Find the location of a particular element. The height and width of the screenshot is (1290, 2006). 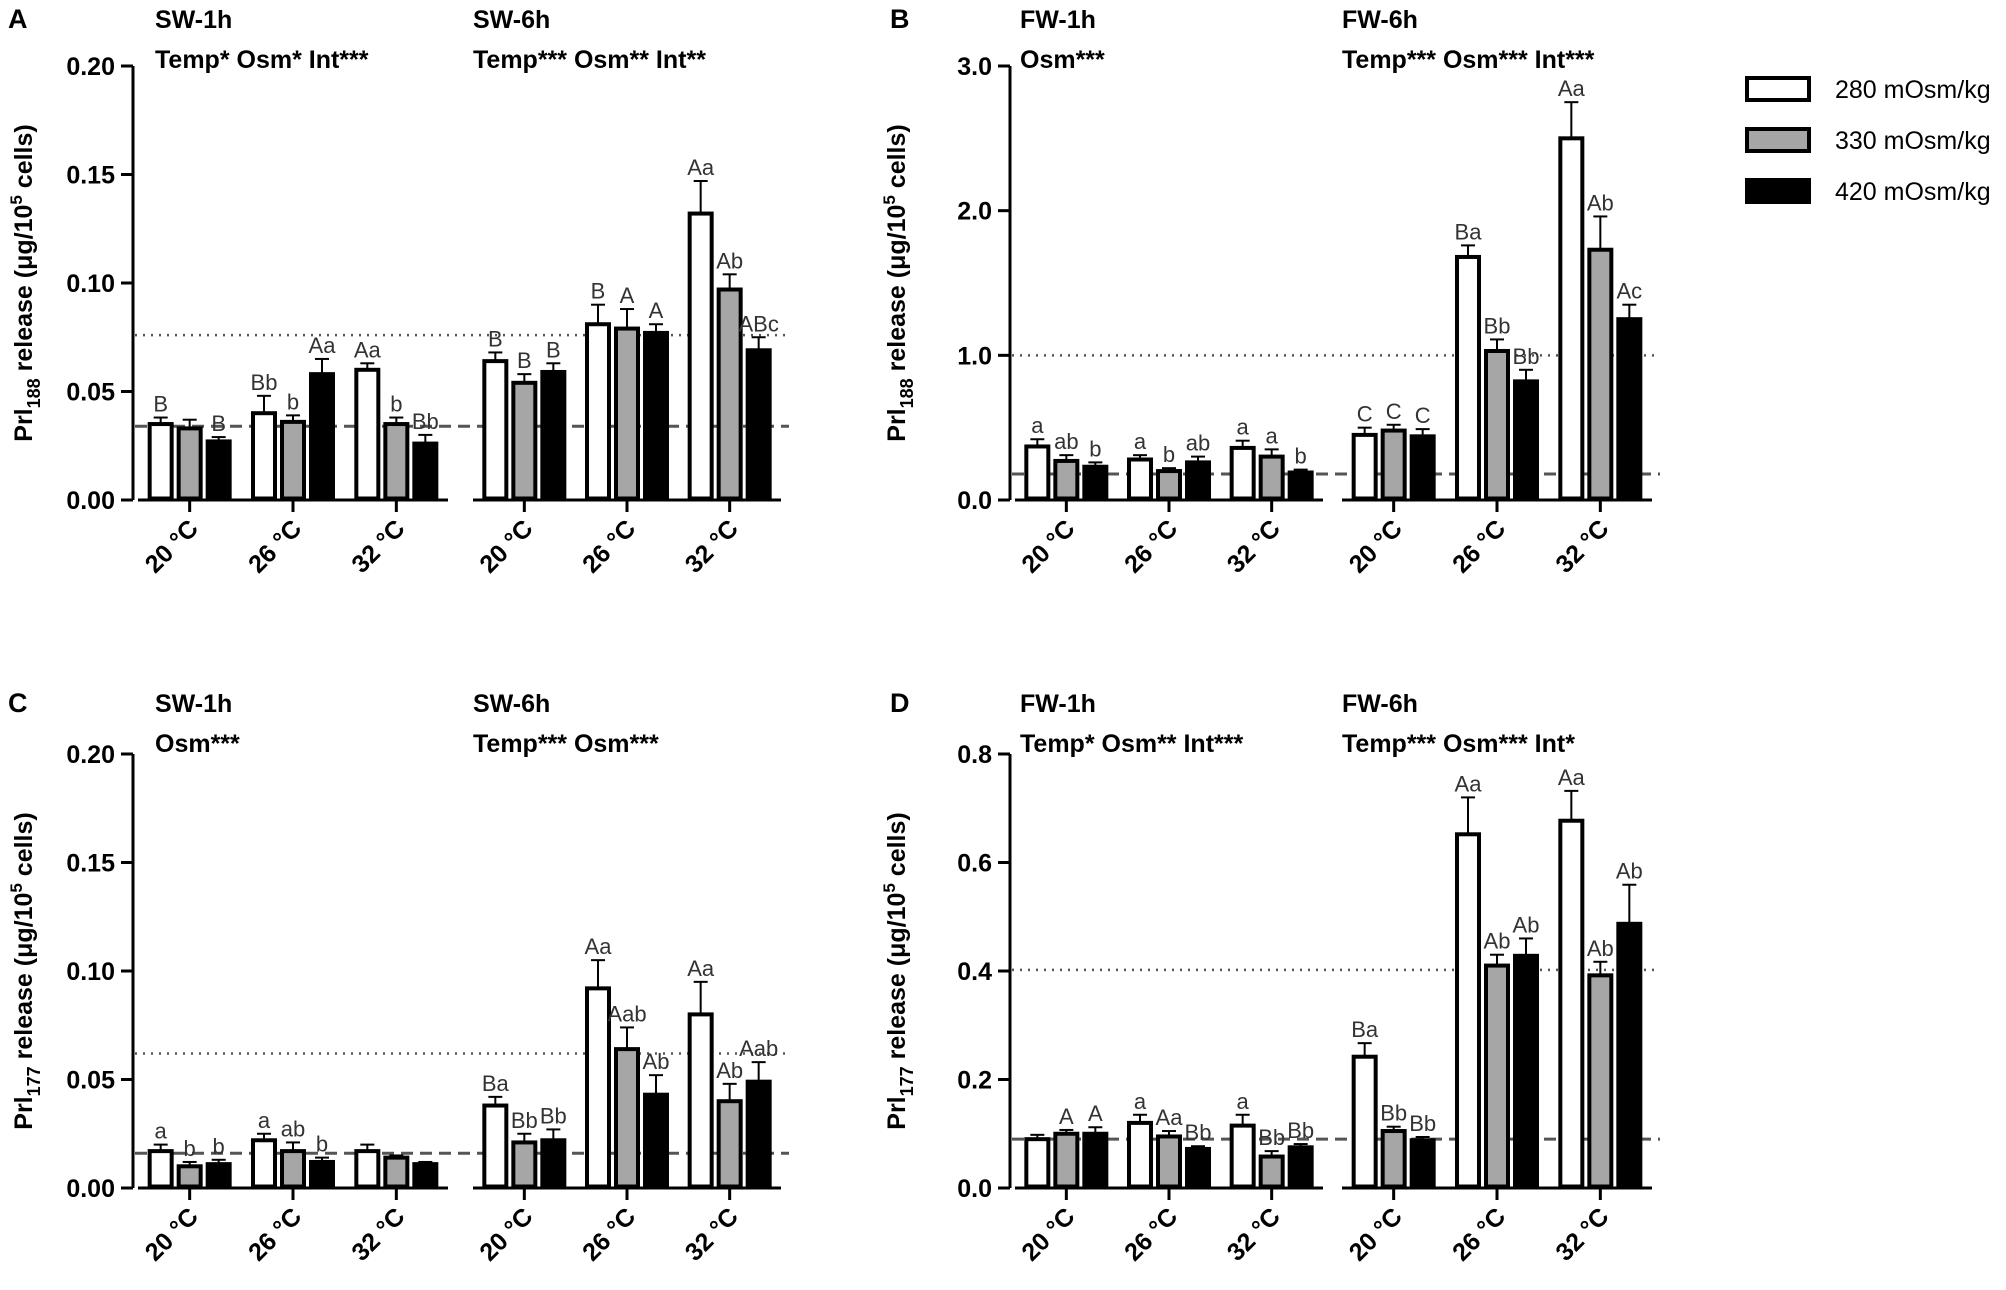

significance-label: ABc is located at coordinates (758, 323).